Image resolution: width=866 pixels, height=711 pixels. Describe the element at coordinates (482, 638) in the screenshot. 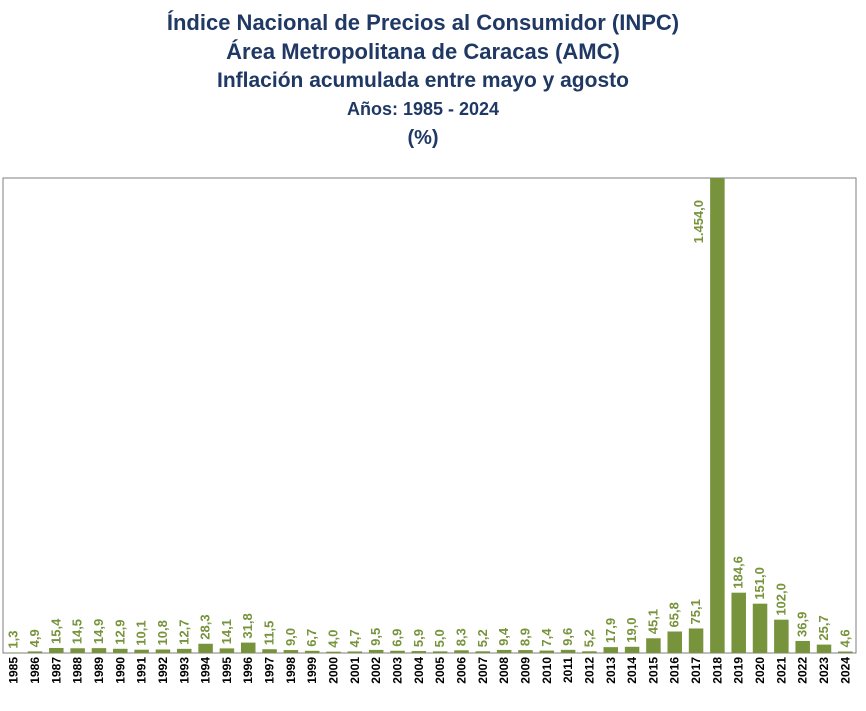

I see `data-label-2007: 5,2` at that location.